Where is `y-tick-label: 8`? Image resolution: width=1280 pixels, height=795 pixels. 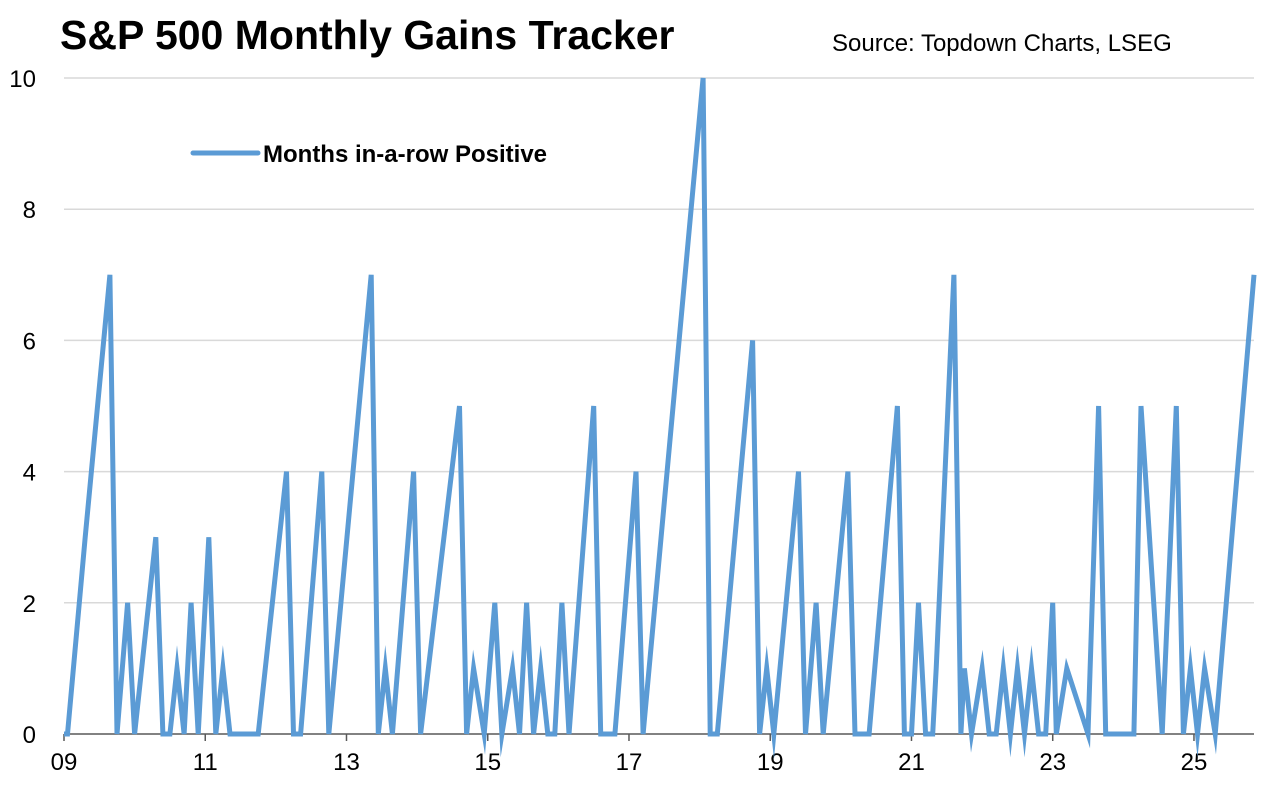
y-tick-label: 8 is located at coordinates (29, 210).